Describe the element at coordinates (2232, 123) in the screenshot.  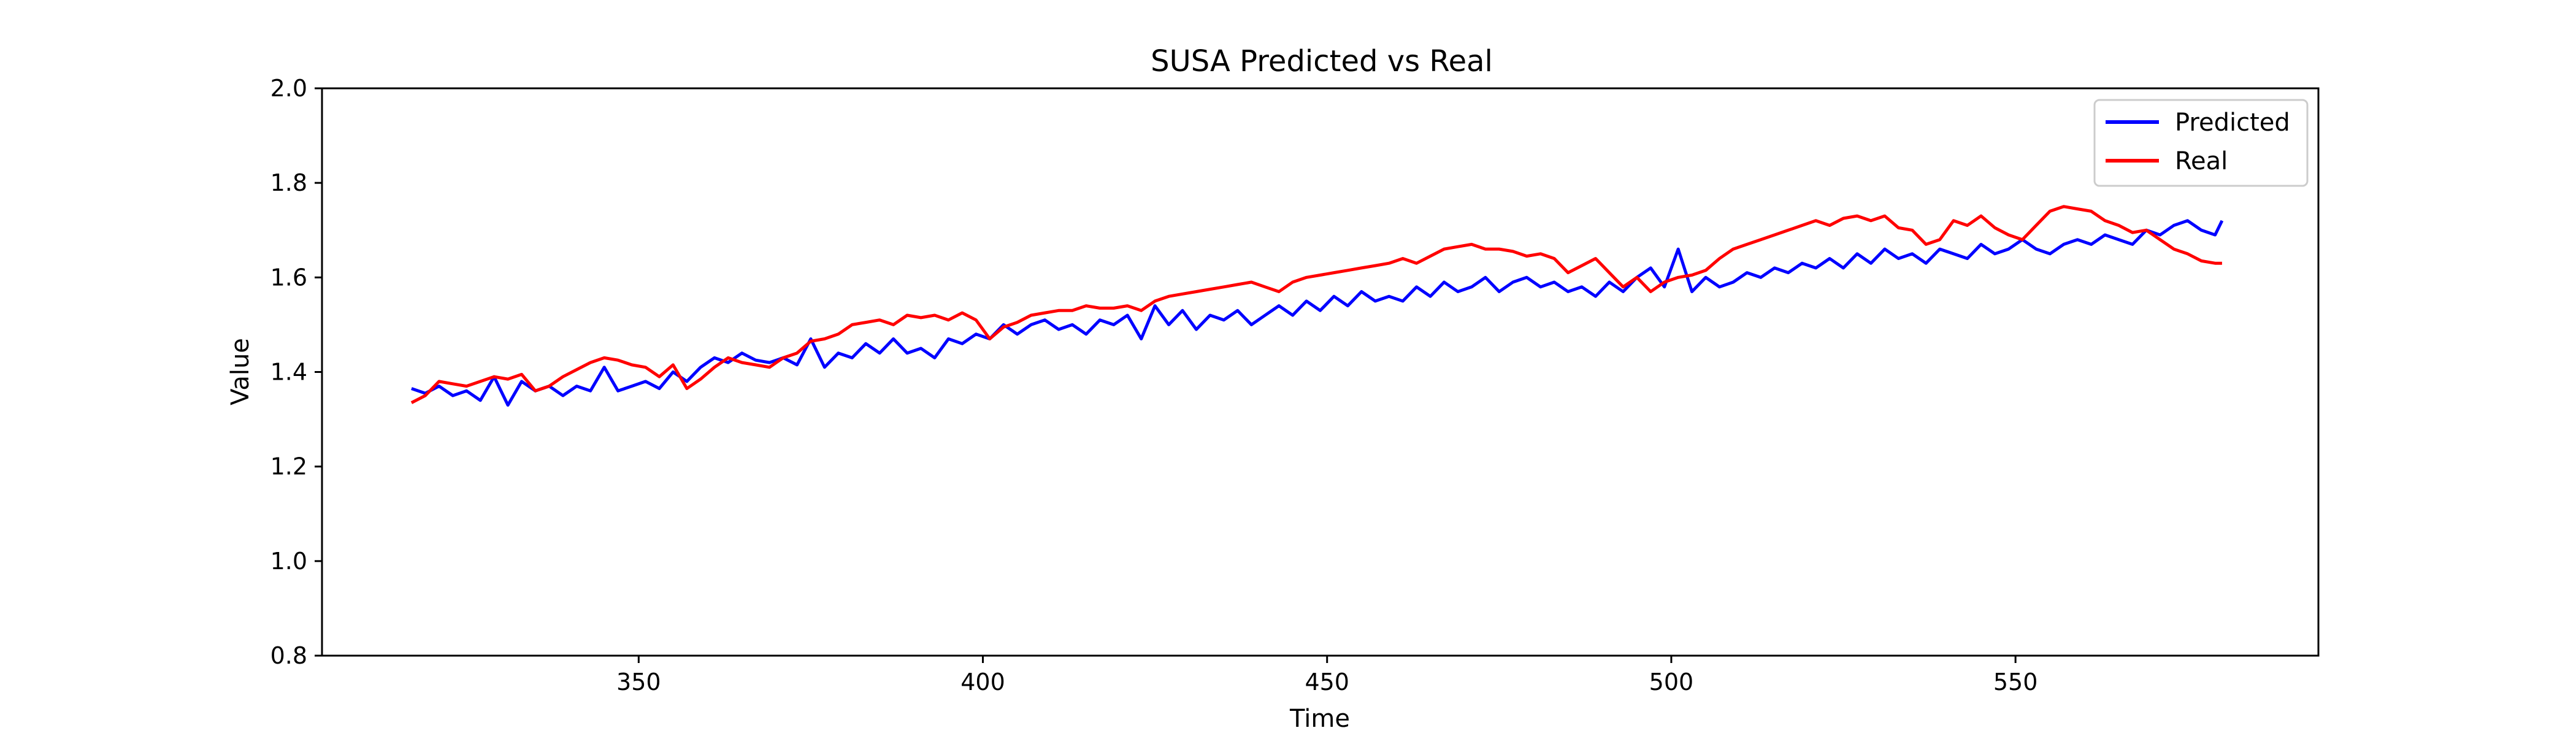
I see `legend-label-predicted: Predicted` at that location.